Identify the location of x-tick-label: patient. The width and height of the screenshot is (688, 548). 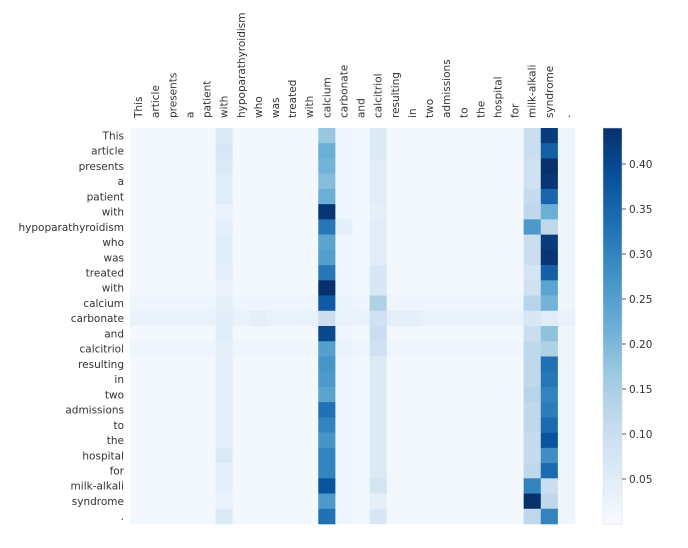
(208, 99).